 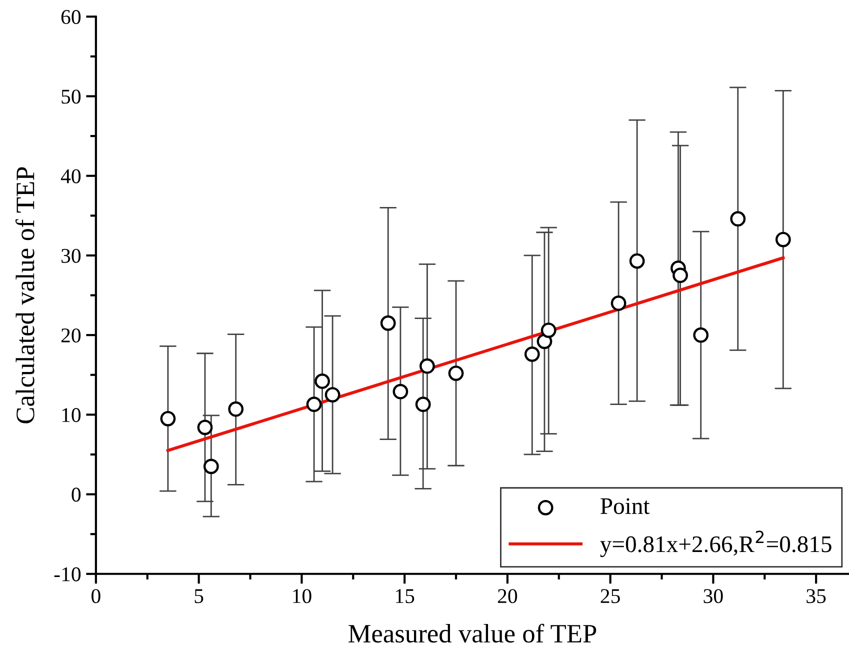 What do you see at coordinates (199, 596) in the screenshot?
I see `x-tick-label: 5` at bounding box center [199, 596].